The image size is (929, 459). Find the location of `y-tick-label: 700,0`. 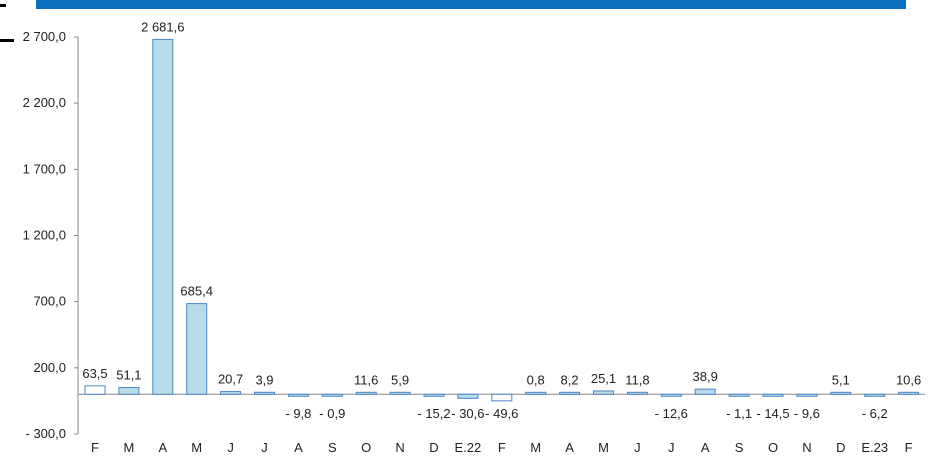

y-tick-label: 700,0 is located at coordinates (49, 301).